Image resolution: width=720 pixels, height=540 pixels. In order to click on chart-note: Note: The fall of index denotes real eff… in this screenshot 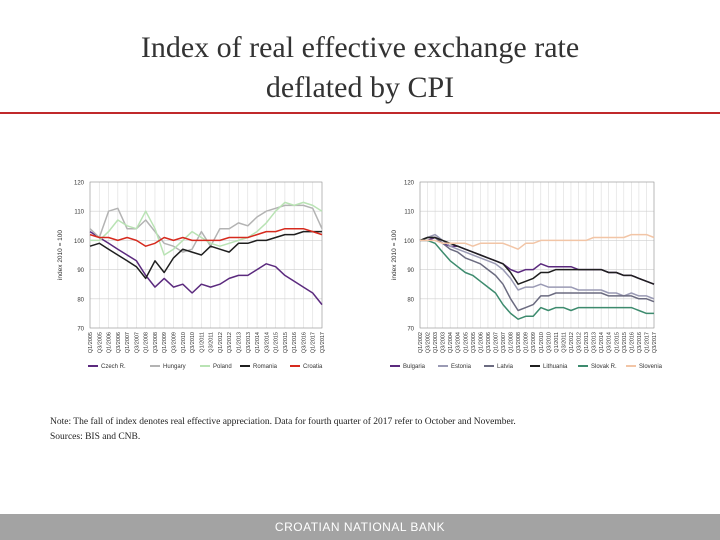, I will do `click(370, 430)`.